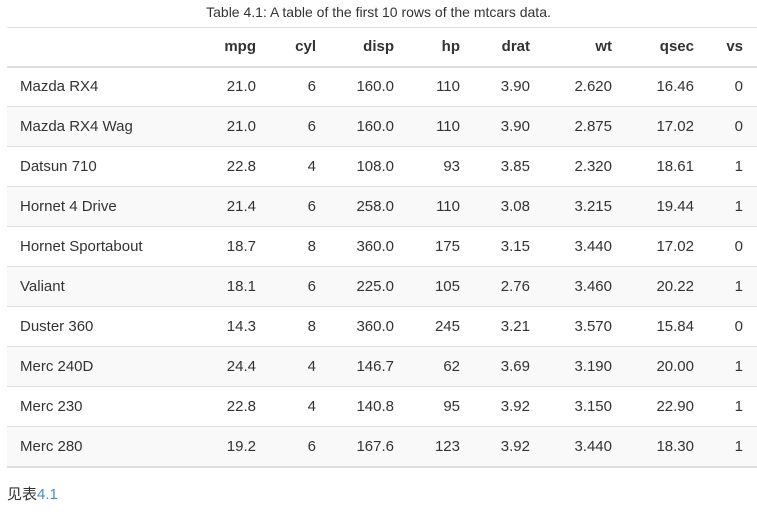 Image resolution: width=757 pixels, height=517 pixels. What do you see at coordinates (230, 206) in the screenshot?
I see `cell-mpg: 21.4` at bounding box center [230, 206].